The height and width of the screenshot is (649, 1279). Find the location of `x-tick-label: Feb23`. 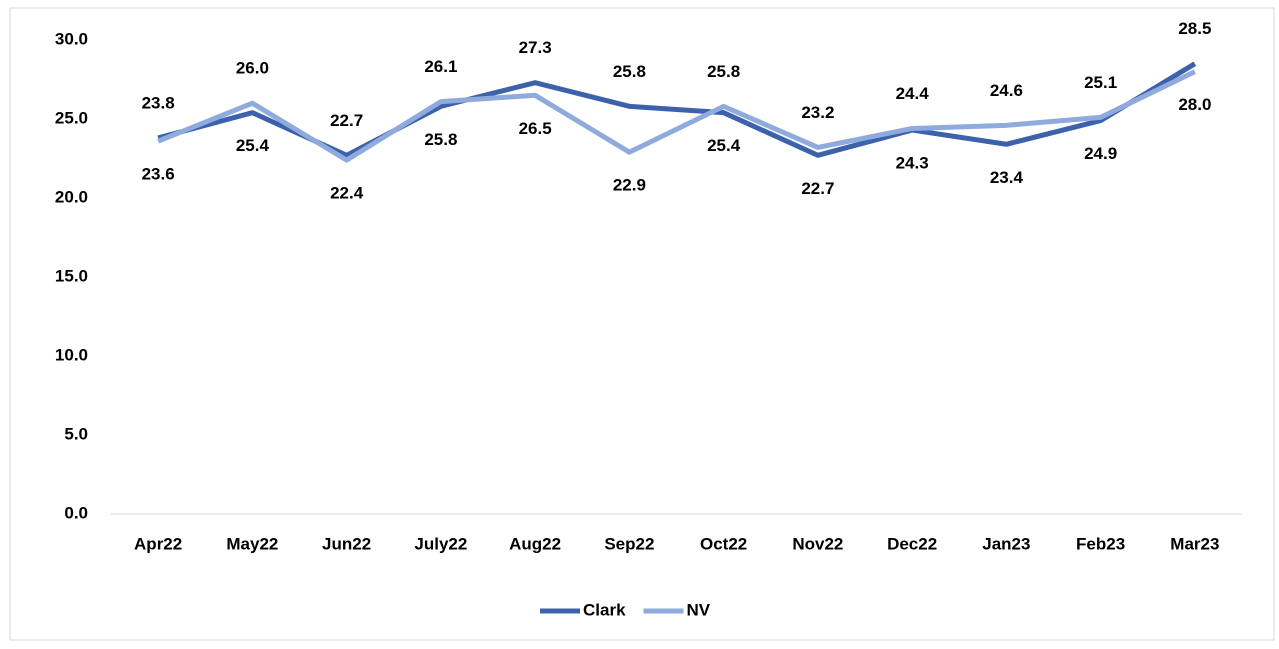

x-tick-label: Feb23 is located at coordinates (1100, 543).